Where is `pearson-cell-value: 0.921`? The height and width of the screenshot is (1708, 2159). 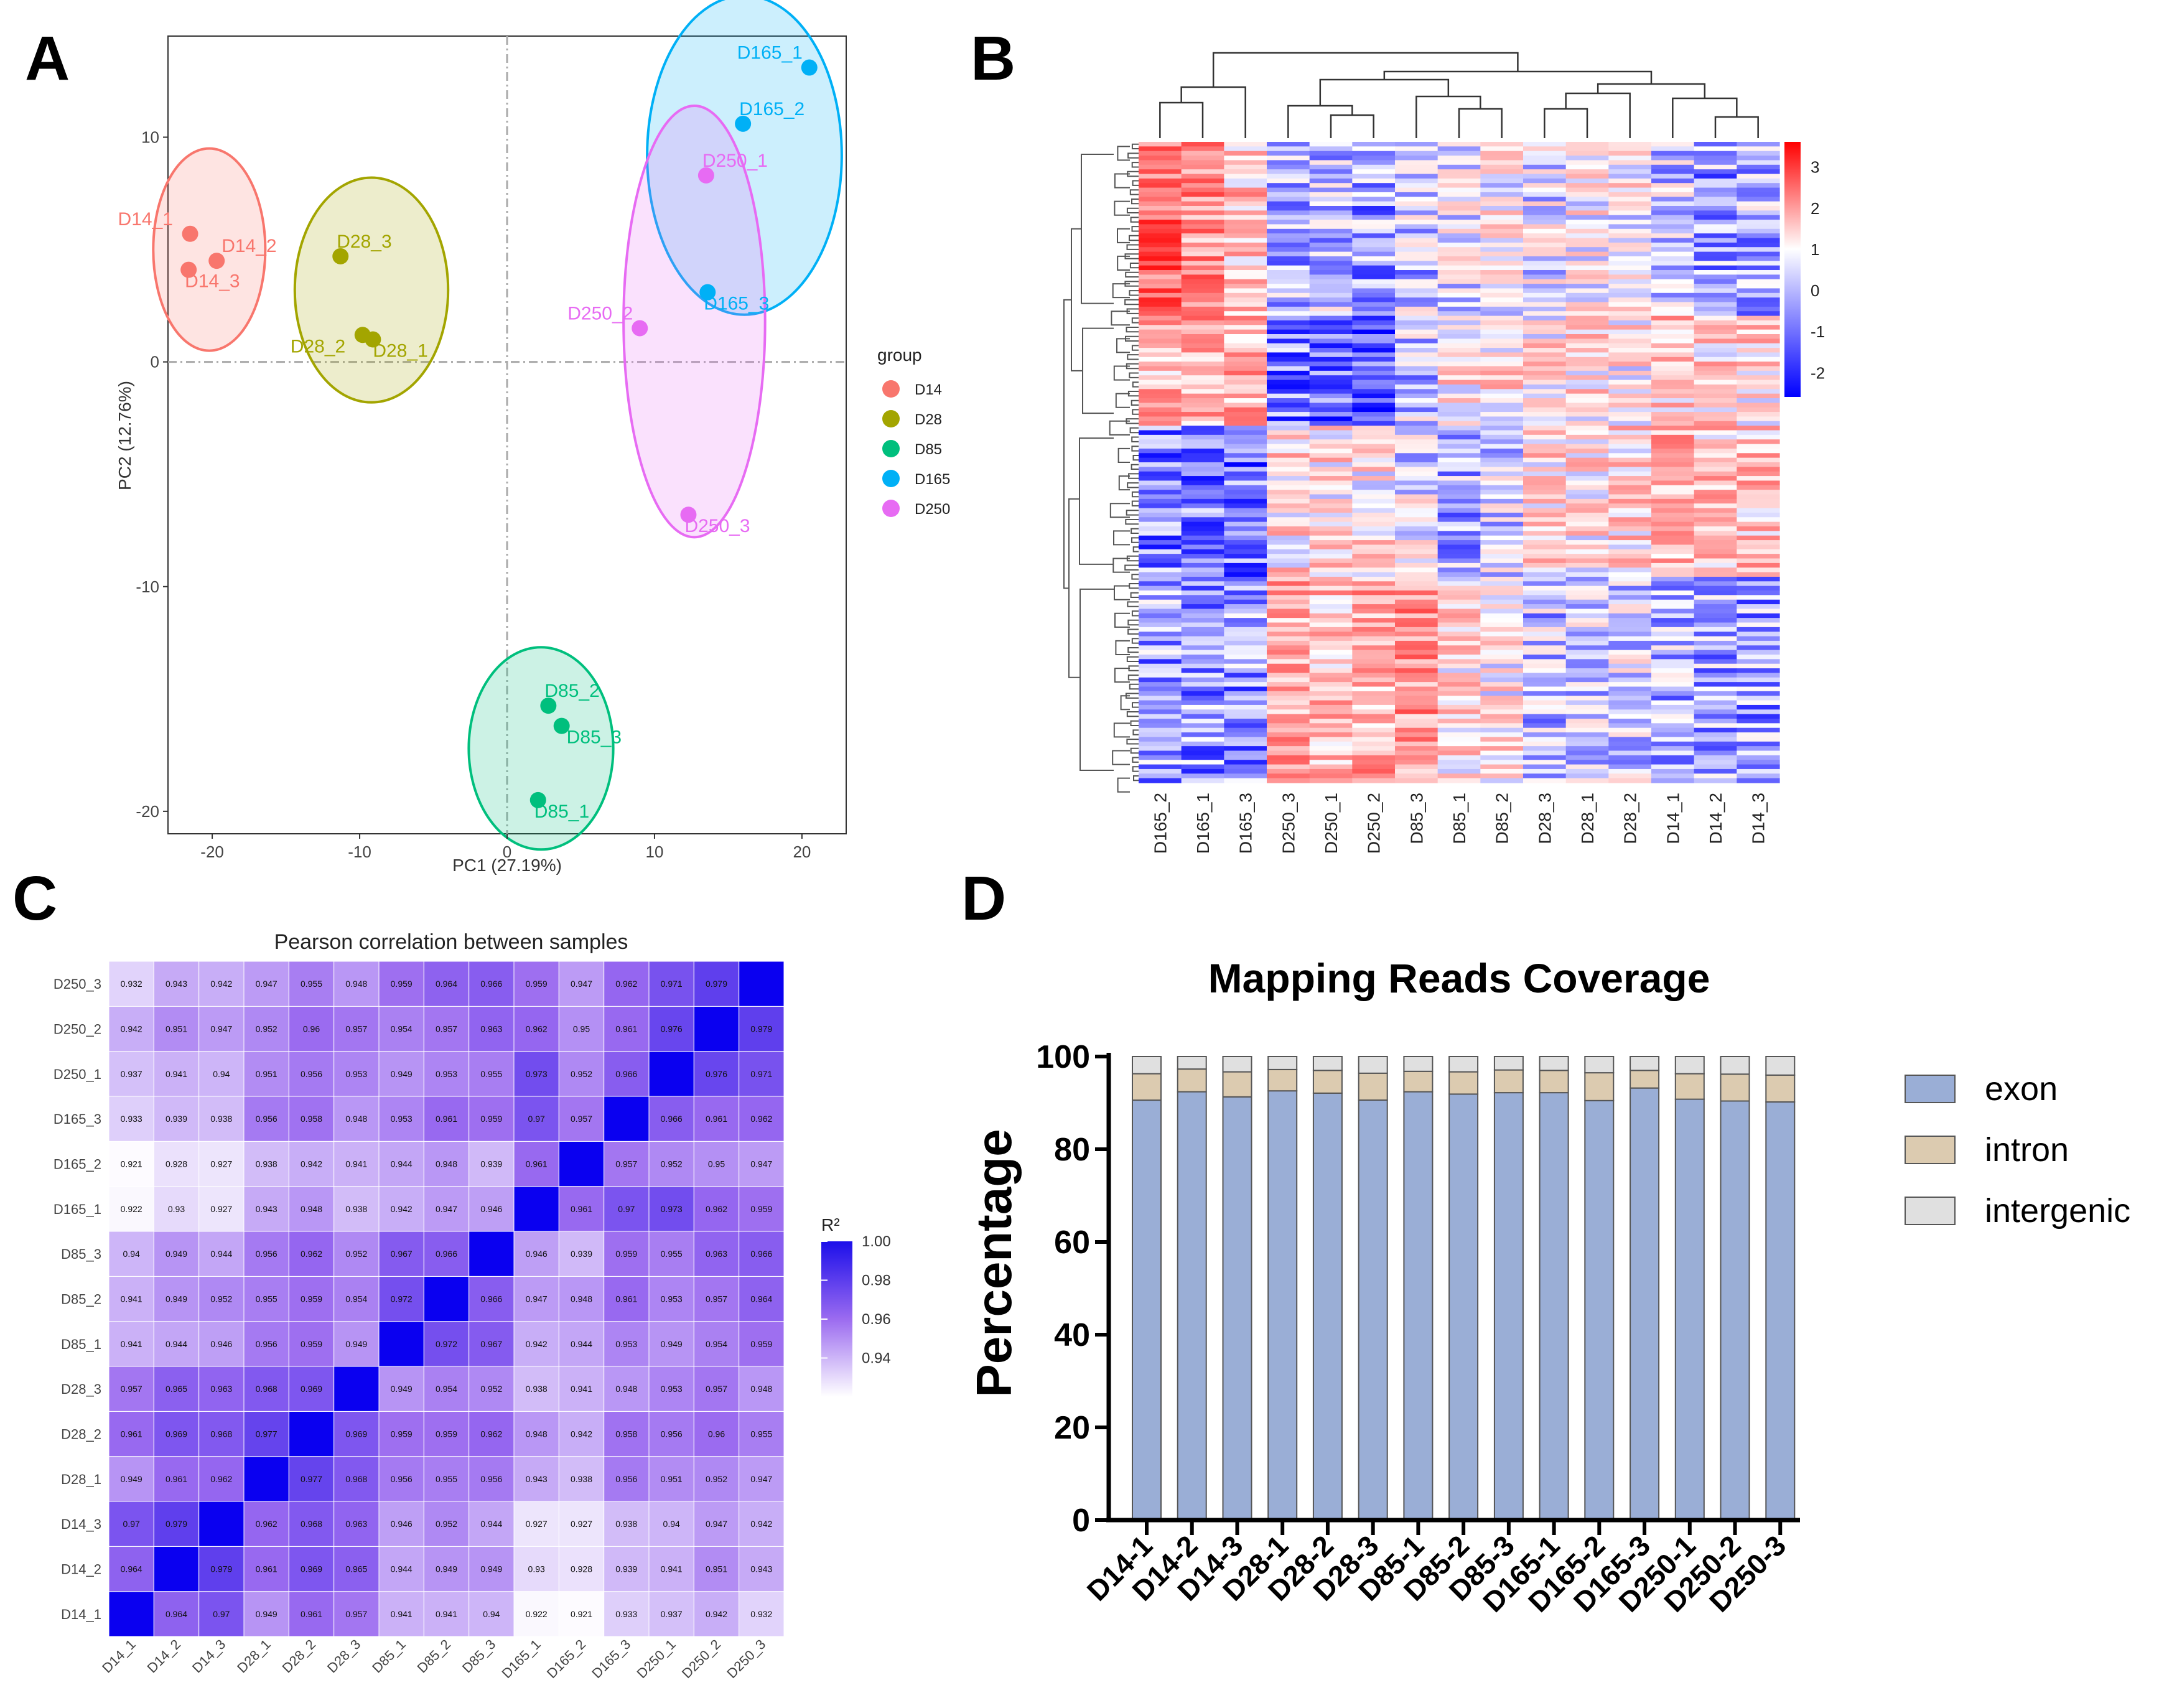 pearson-cell-value: 0.921 is located at coordinates (581, 1614).